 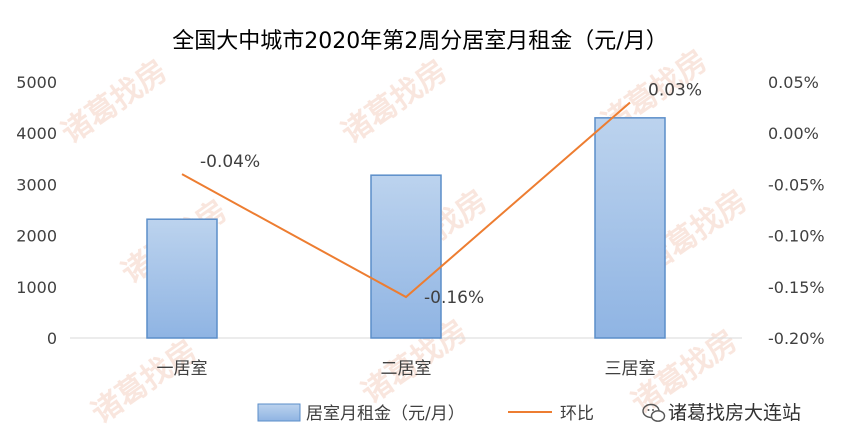 I want to click on legend: 居室月租金（元/月） 环比, so click(x=425, y=413).